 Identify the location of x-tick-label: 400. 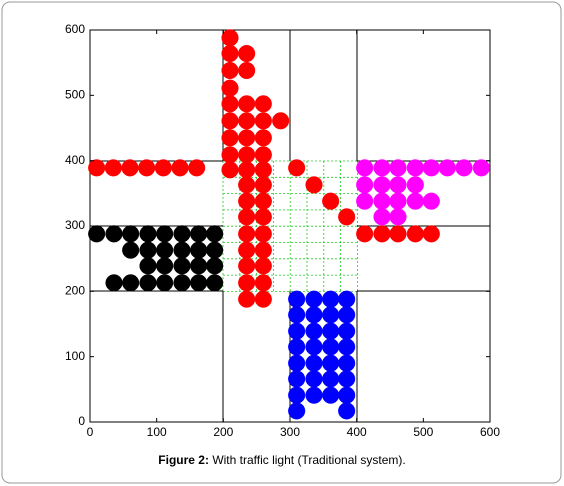
(357, 432).